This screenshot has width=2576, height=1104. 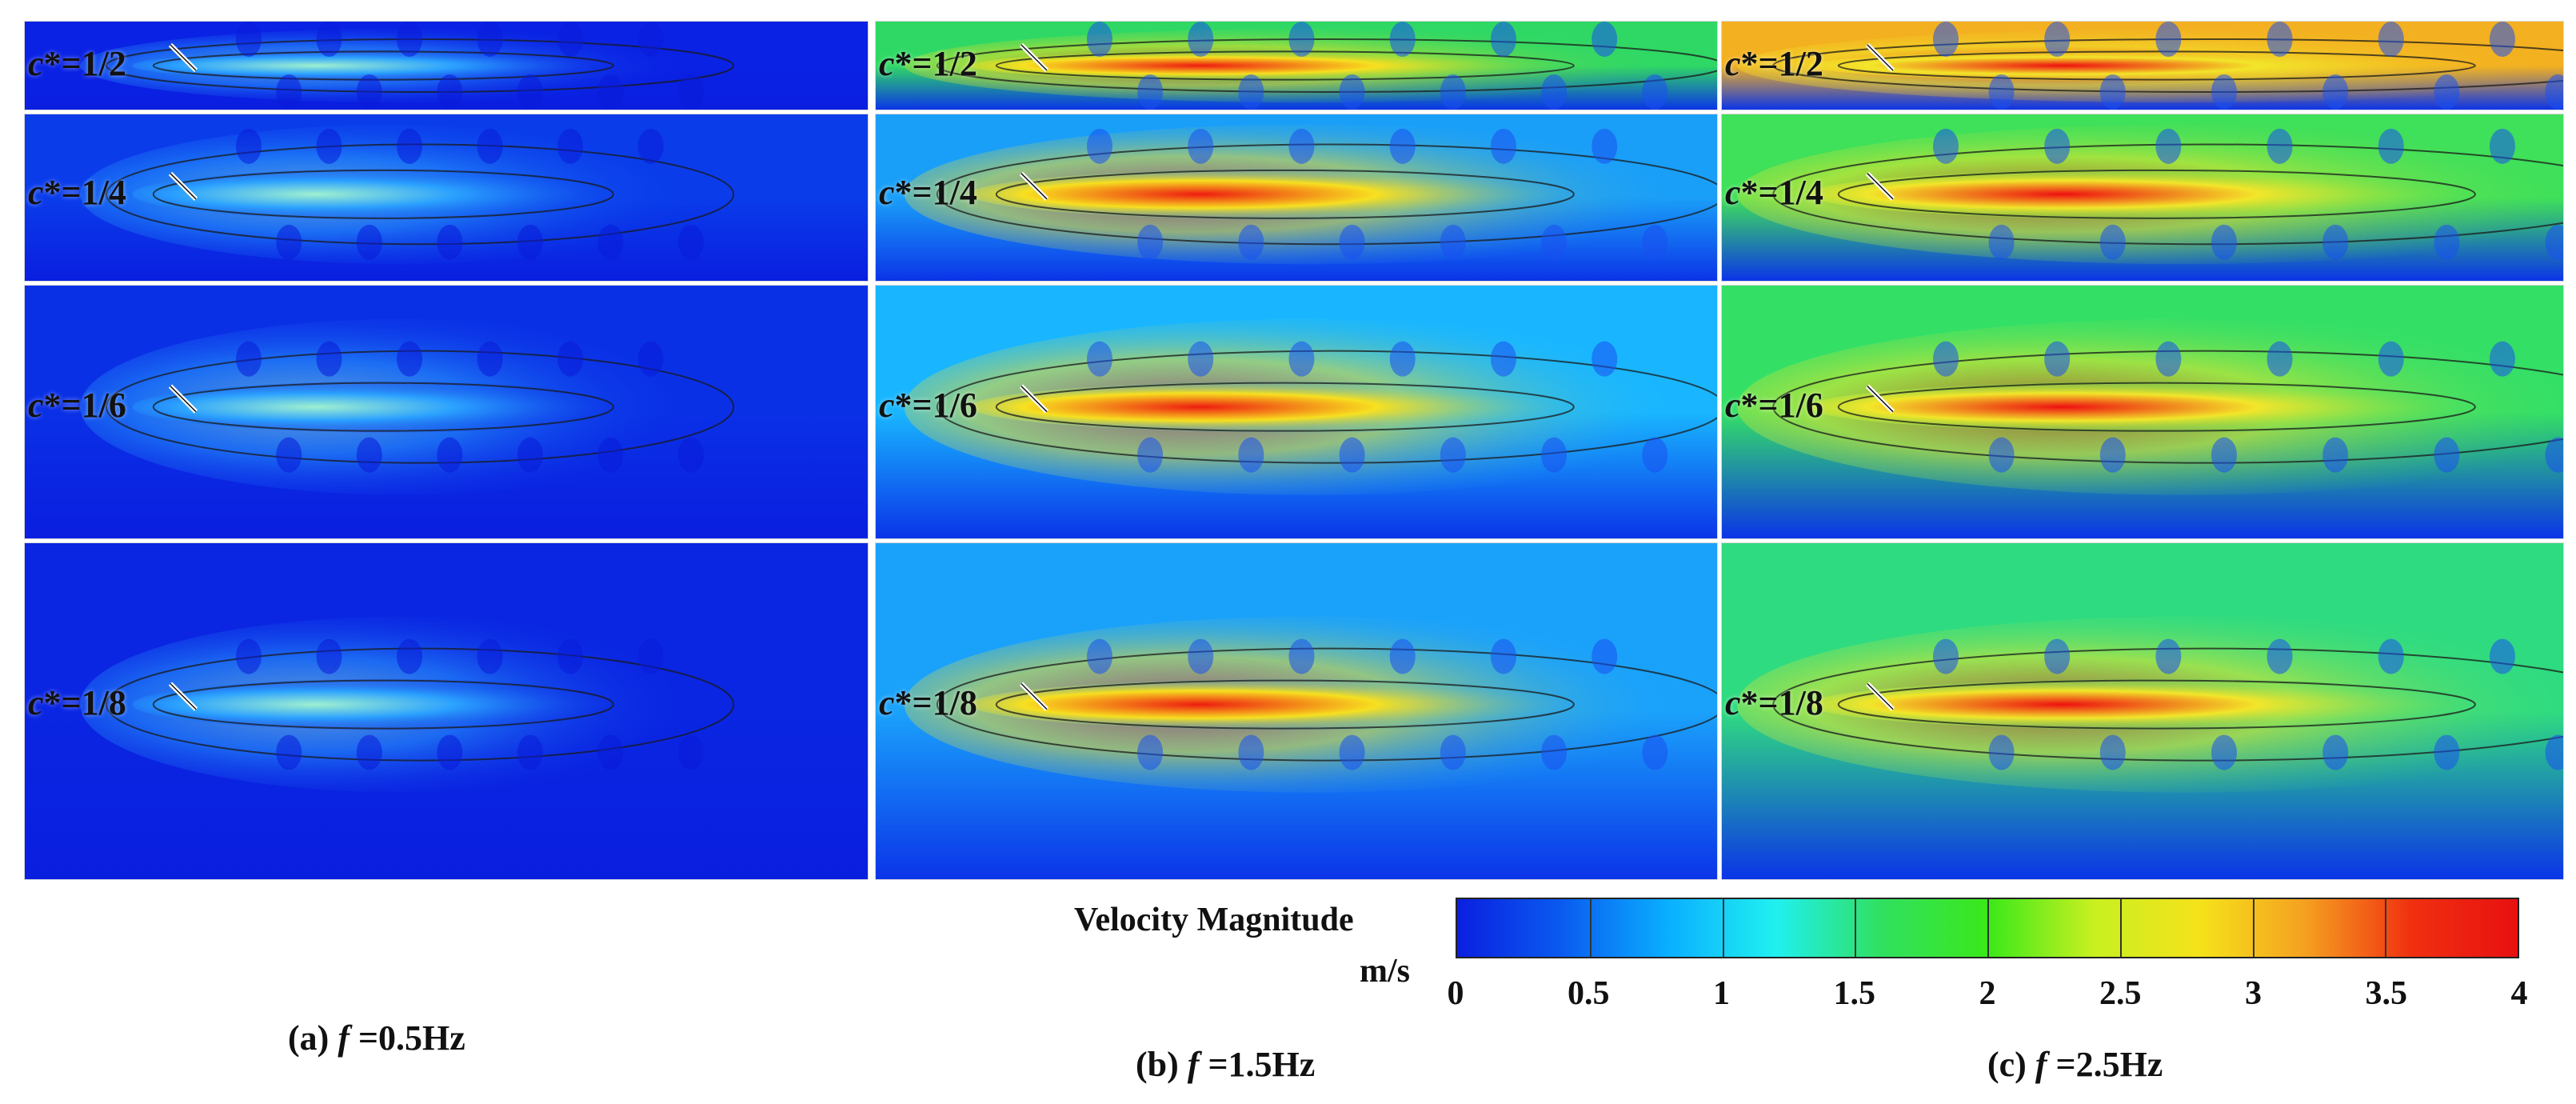 I want to click on row-label-col2-row1: c*=1/2, so click(x=928, y=63).